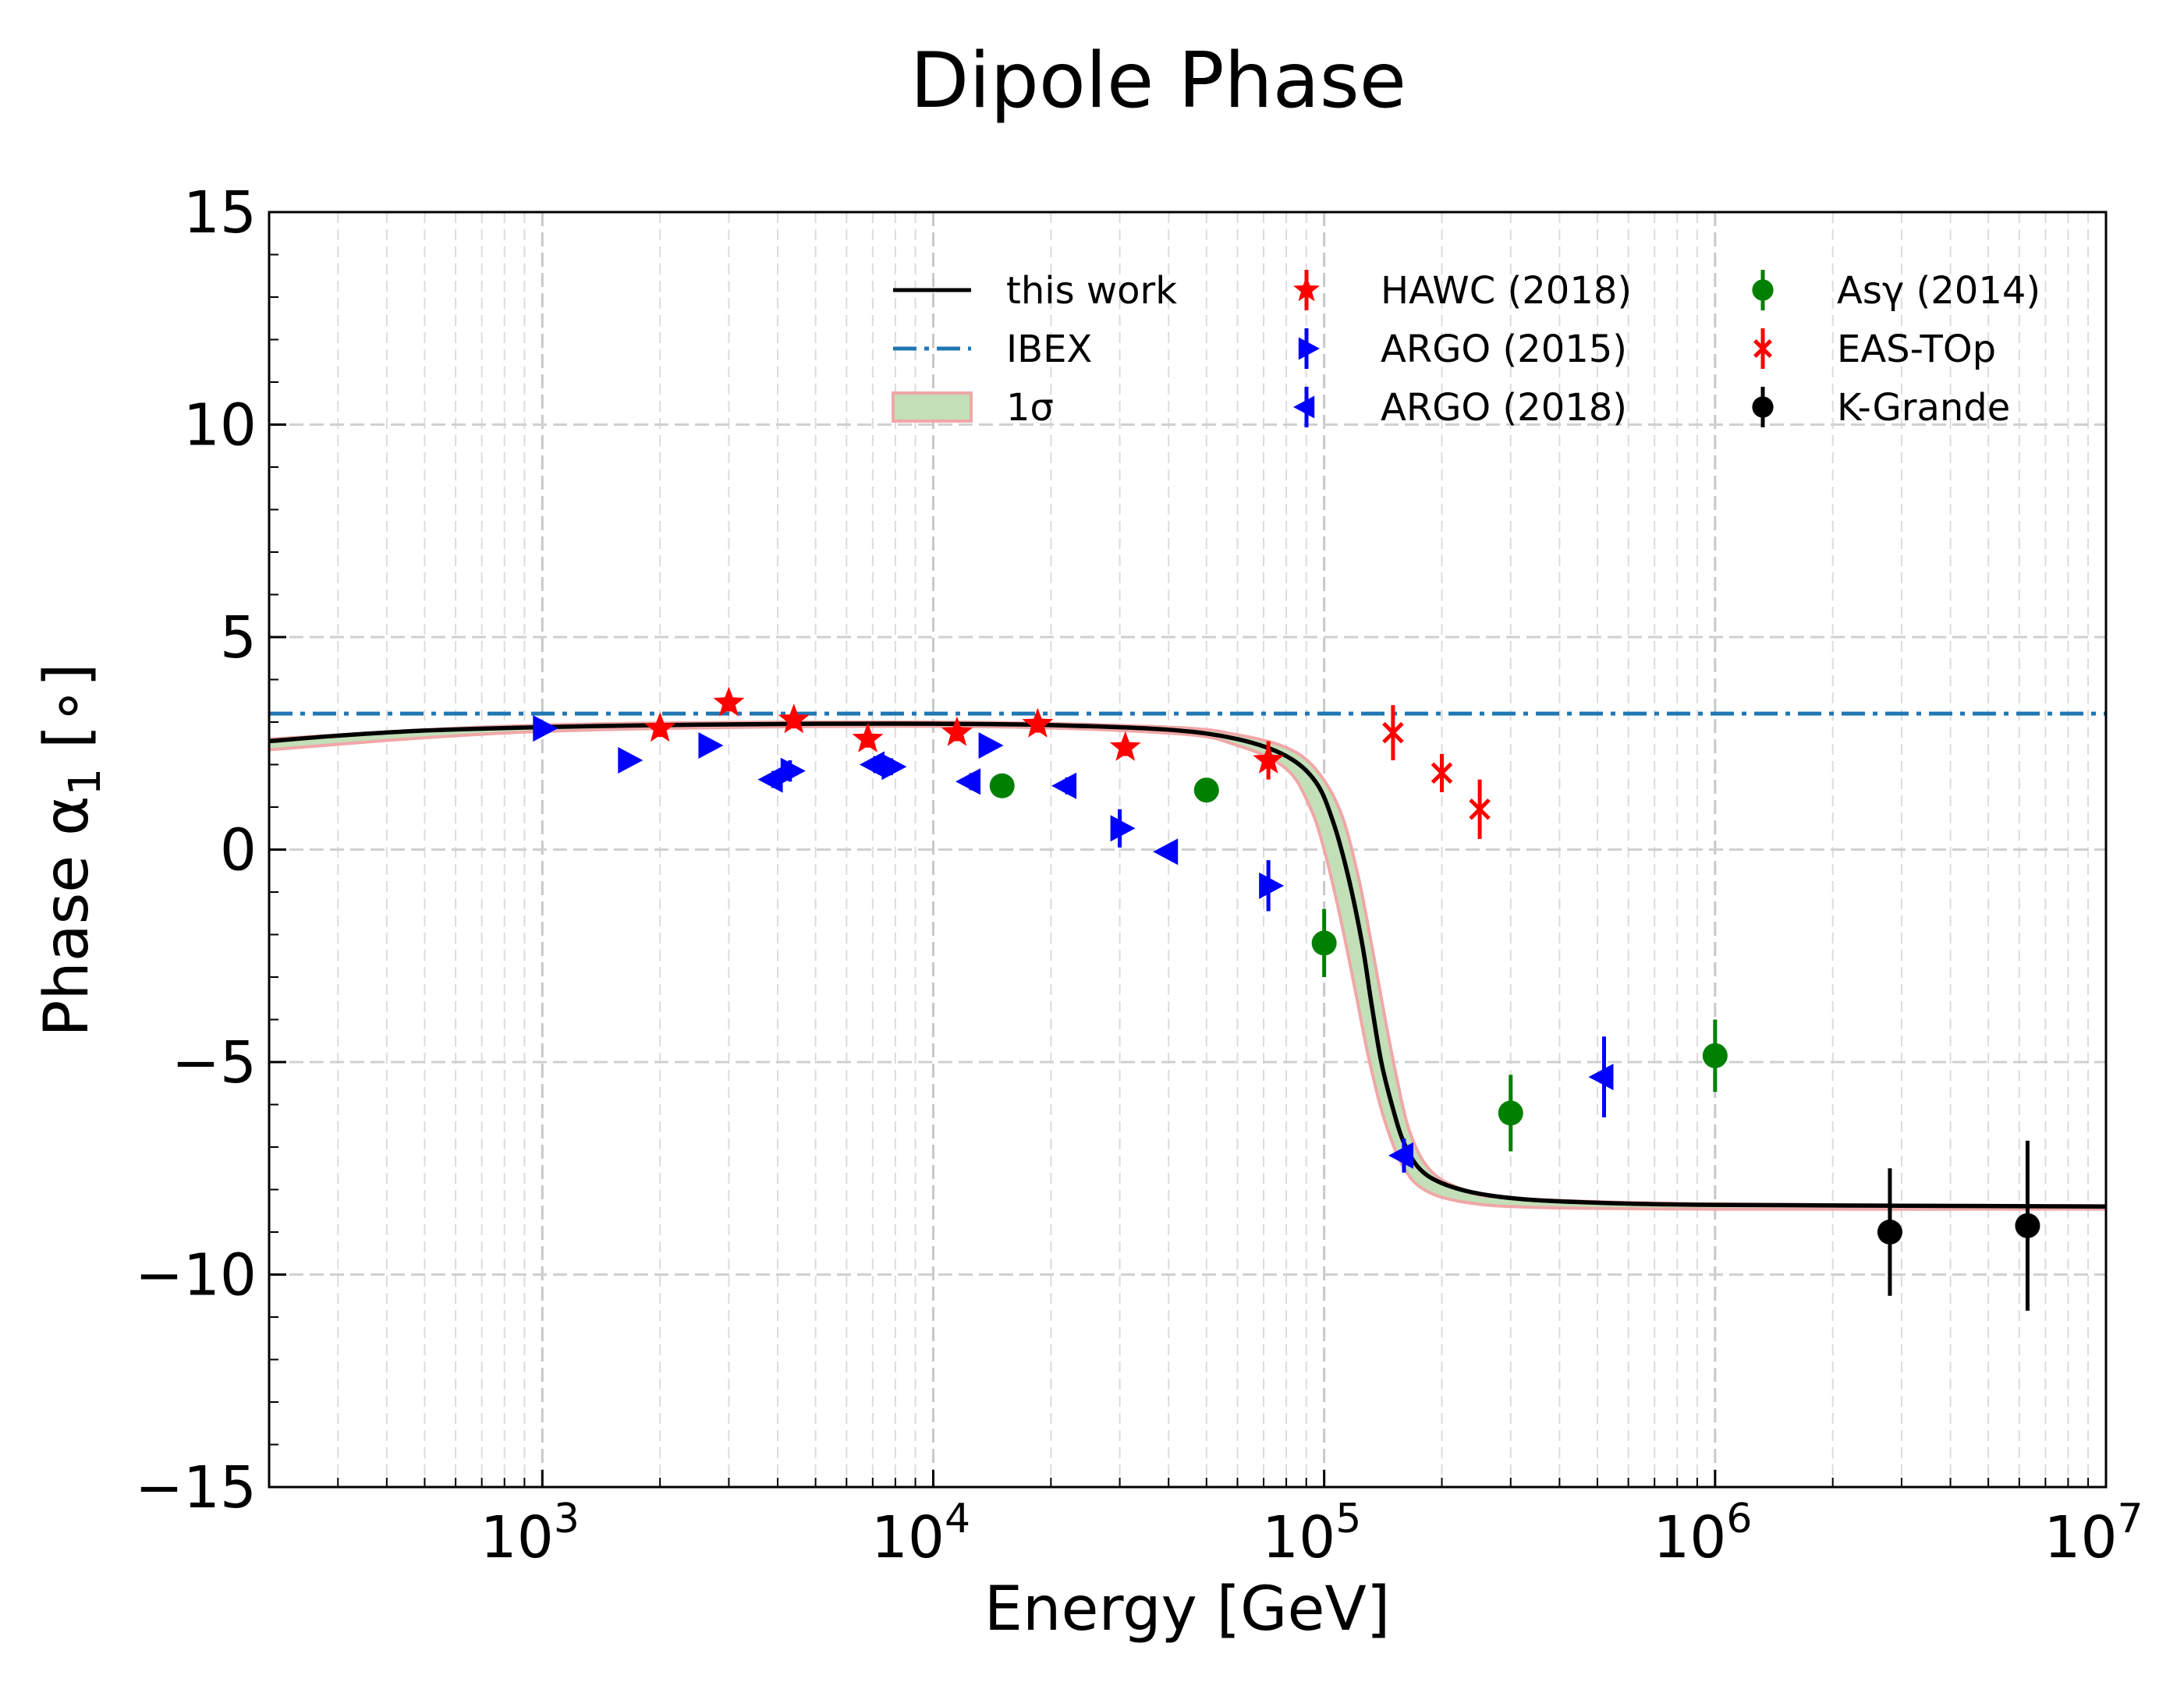  Describe the element at coordinates (1158, 82) in the screenshot. I see `chart-title: Dipole Phase` at that location.